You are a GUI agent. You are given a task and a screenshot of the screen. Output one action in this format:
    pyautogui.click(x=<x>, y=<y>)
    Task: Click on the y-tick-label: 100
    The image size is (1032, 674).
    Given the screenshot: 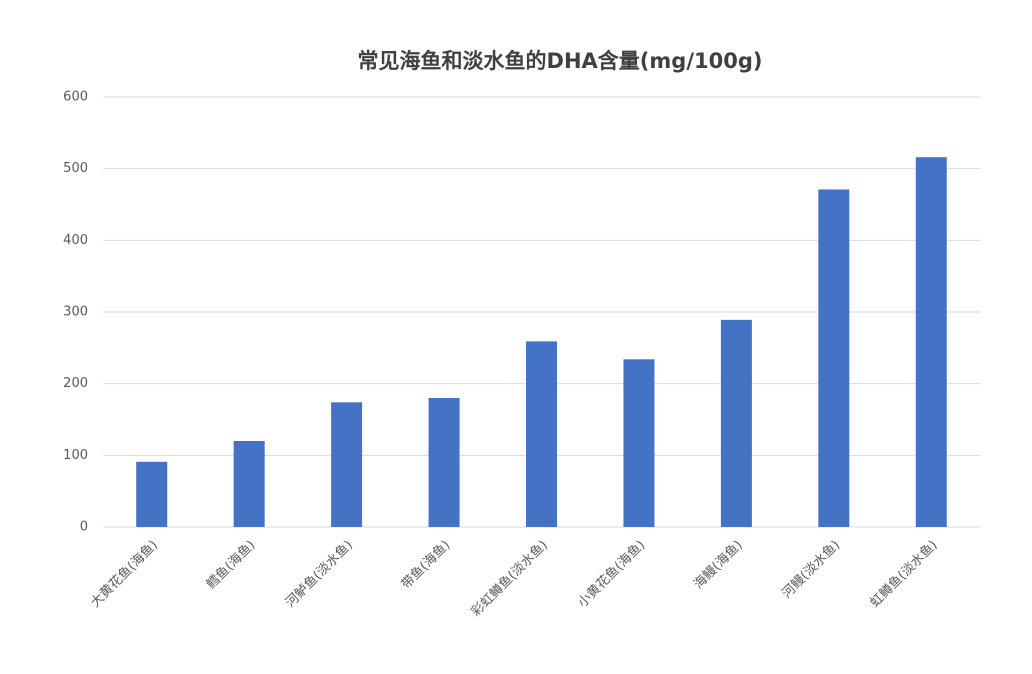 What is the action you would take?
    pyautogui.click(x=75, y=455)
    